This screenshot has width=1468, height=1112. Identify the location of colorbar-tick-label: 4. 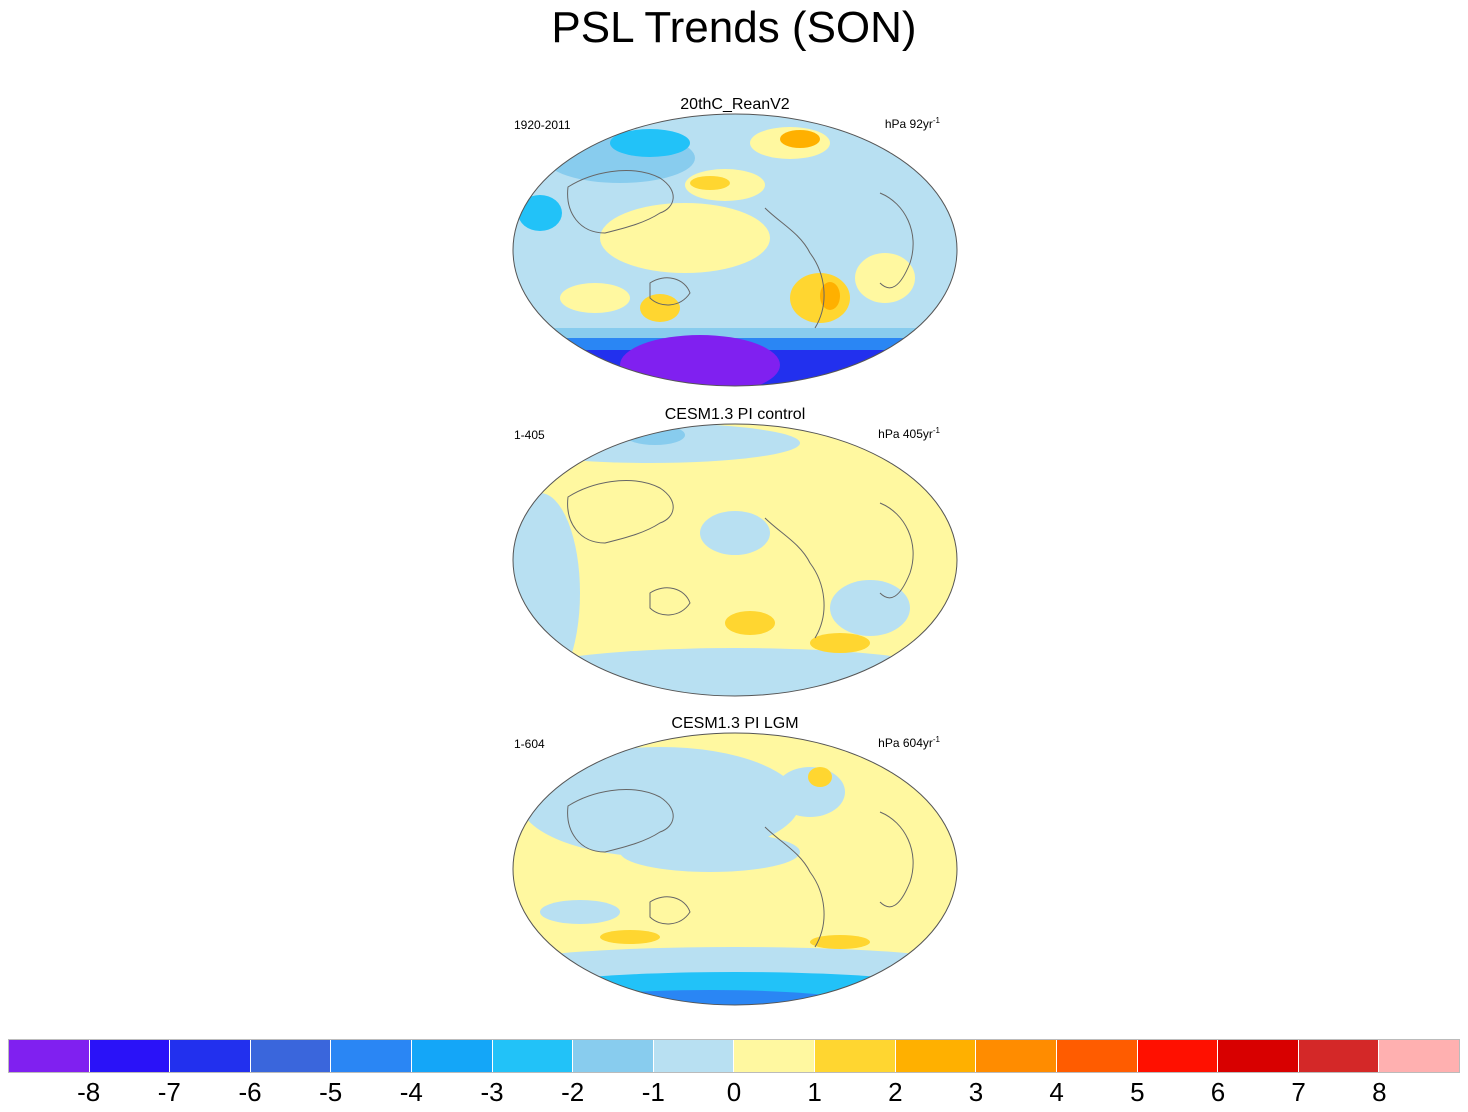
(1056, 1092).